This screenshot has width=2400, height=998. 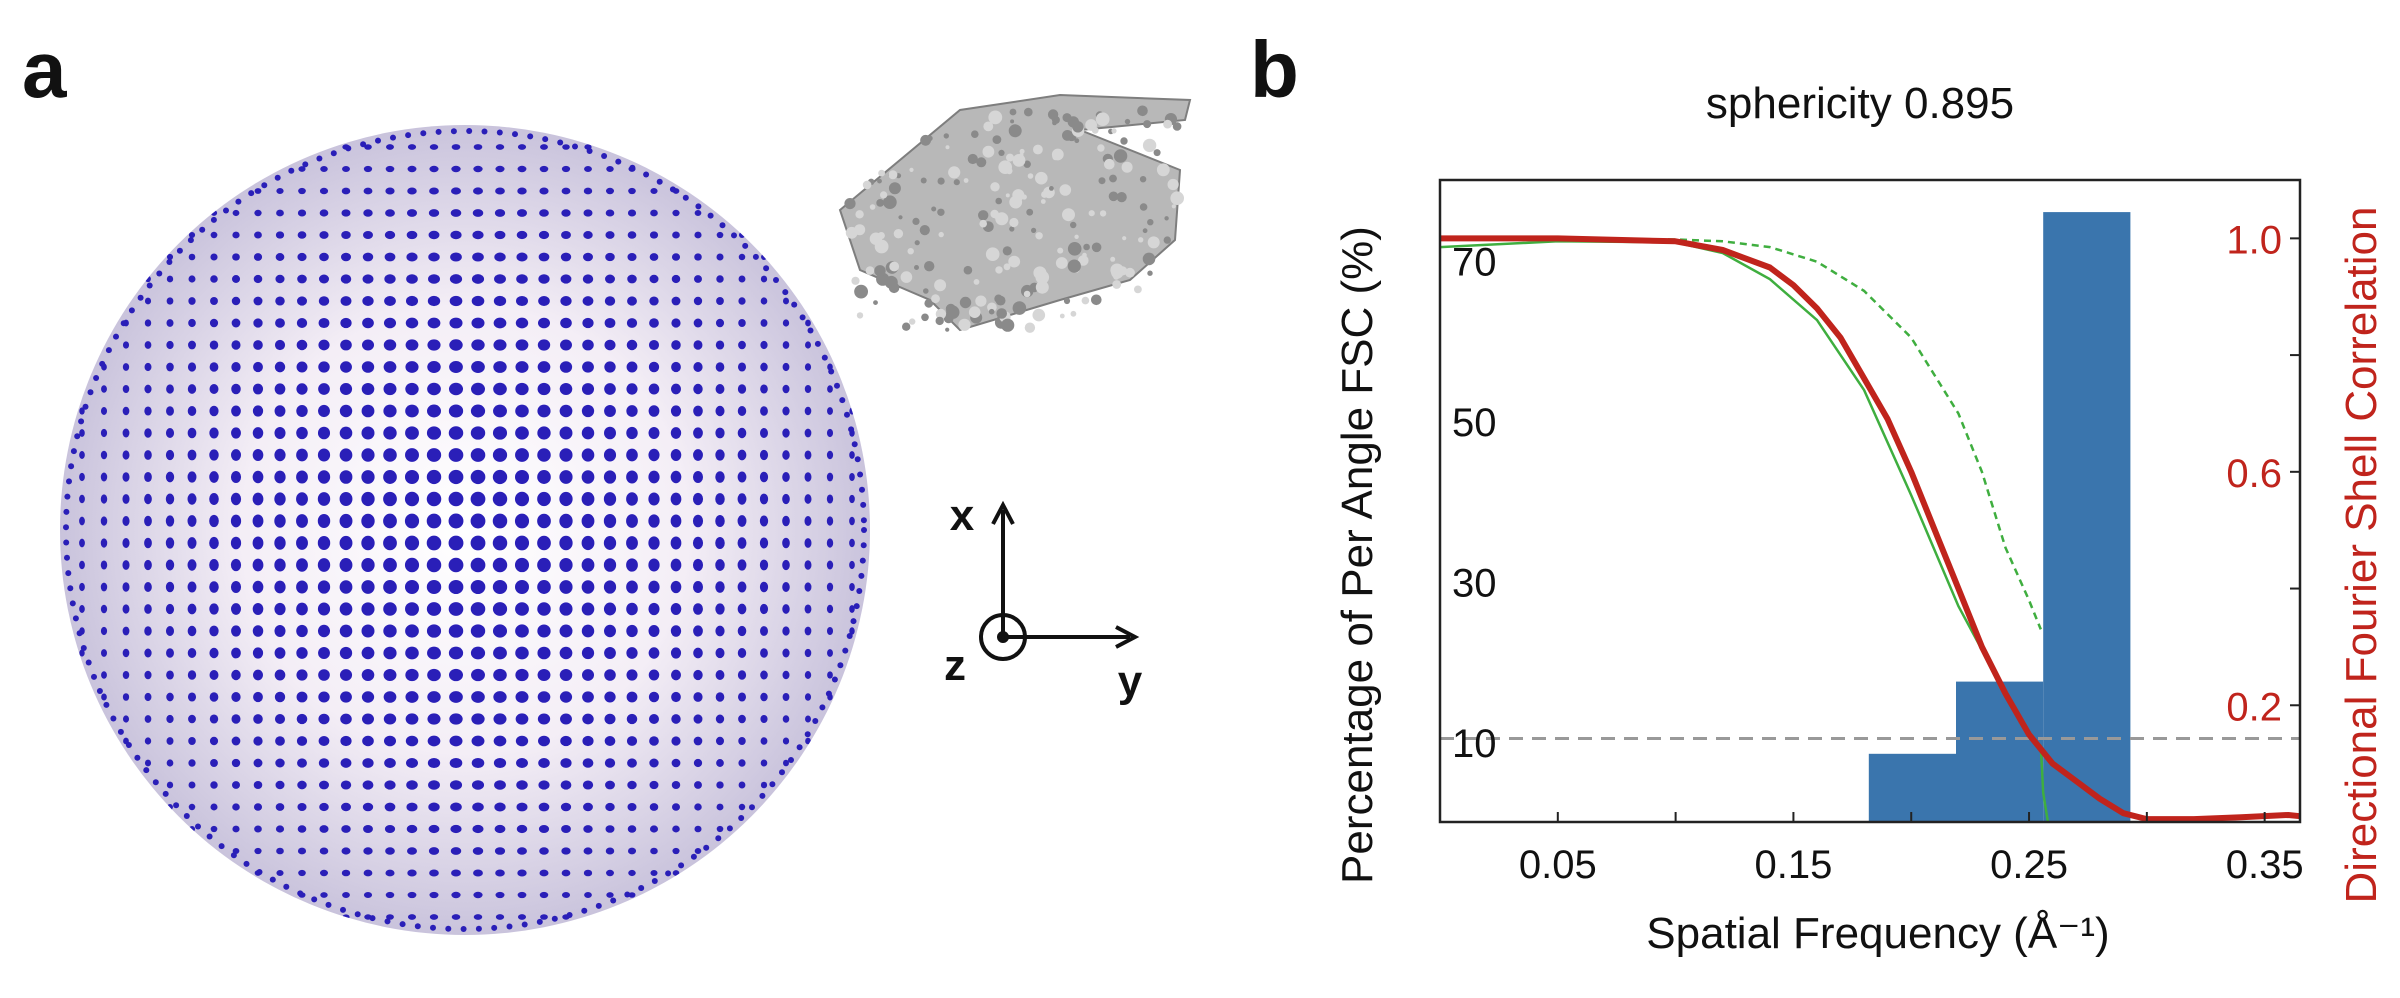 I want to click on panel-b-label: b, so click(x=1274, y=69).